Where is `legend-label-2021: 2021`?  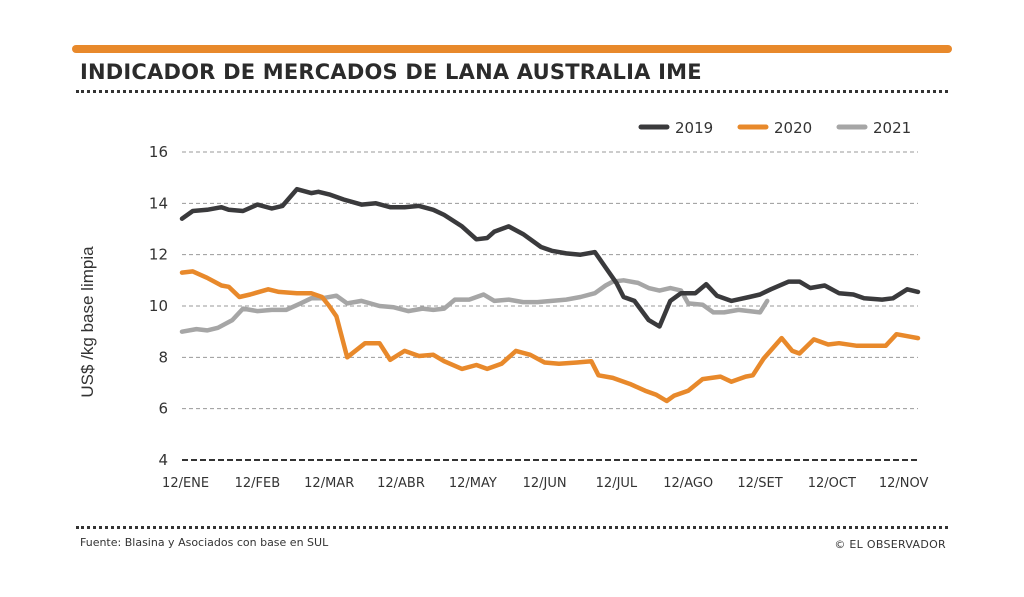 legend-label-2021: 2021 is located at coordinates (892, 128).